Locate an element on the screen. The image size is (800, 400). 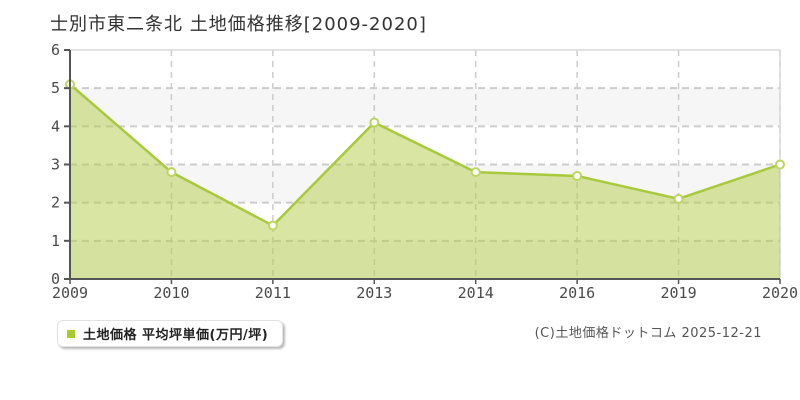
x-axis-tick-label: 2014 is located at coordinates (476, 293).